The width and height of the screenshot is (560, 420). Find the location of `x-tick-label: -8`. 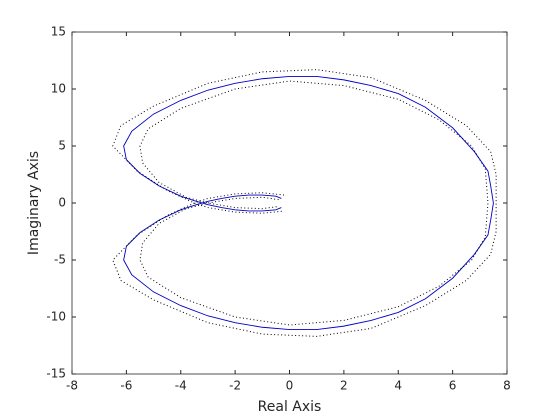

x-tick-label: -8 is located at coordinates (72, 386).